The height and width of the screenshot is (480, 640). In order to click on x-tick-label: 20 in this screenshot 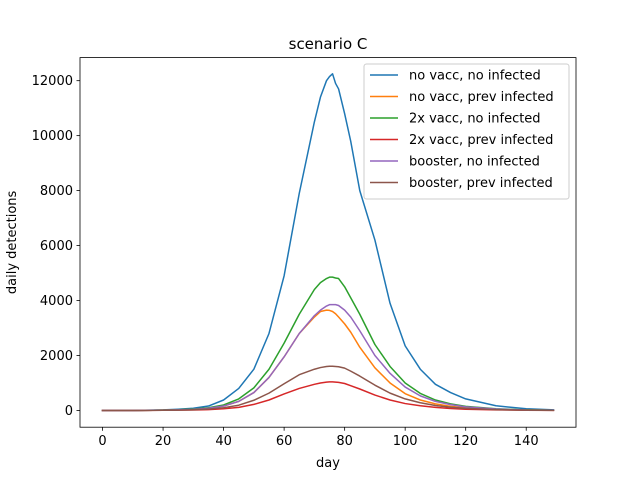, I will do `click(163, 441)`.